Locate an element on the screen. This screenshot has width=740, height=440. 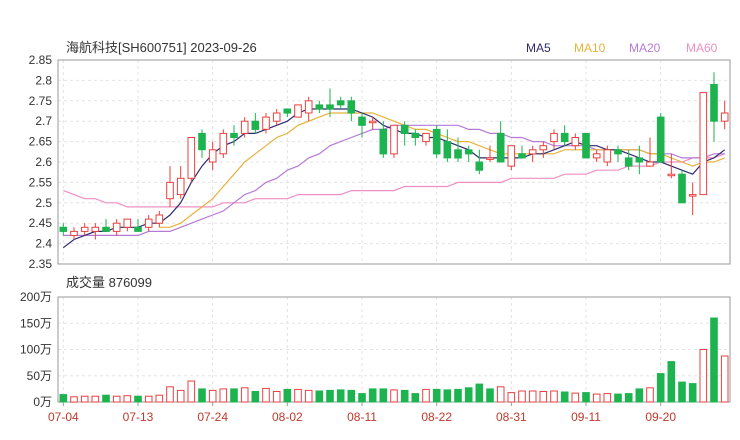
date-tick-label: 09-20 is located at coordinates (660, 417).